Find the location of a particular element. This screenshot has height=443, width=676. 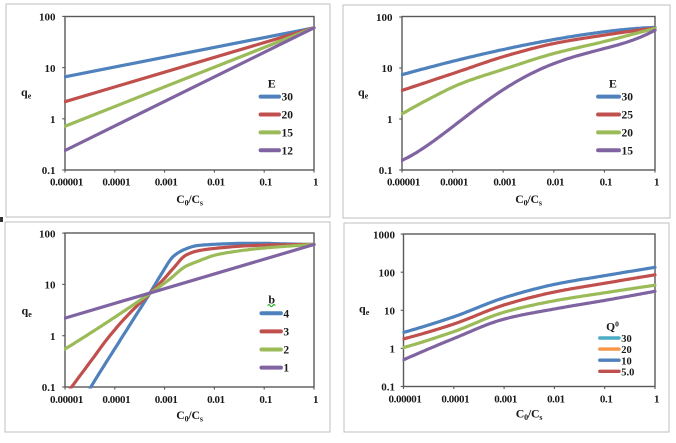

svg-text: 25 is located at coordinates (628, 116).